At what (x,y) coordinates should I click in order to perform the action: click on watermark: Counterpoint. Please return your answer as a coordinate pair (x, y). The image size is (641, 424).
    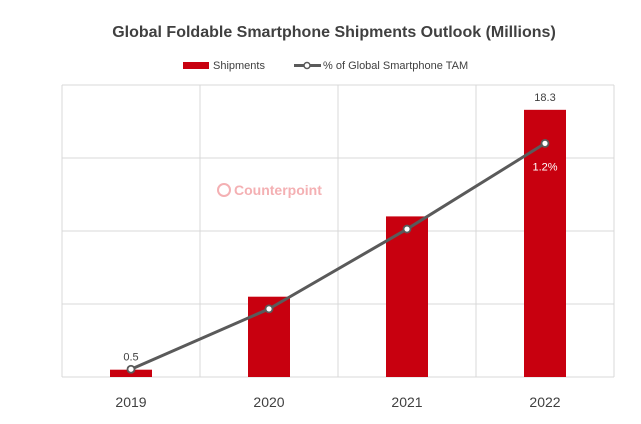
    Looking at the image, I should click on (269, 190).